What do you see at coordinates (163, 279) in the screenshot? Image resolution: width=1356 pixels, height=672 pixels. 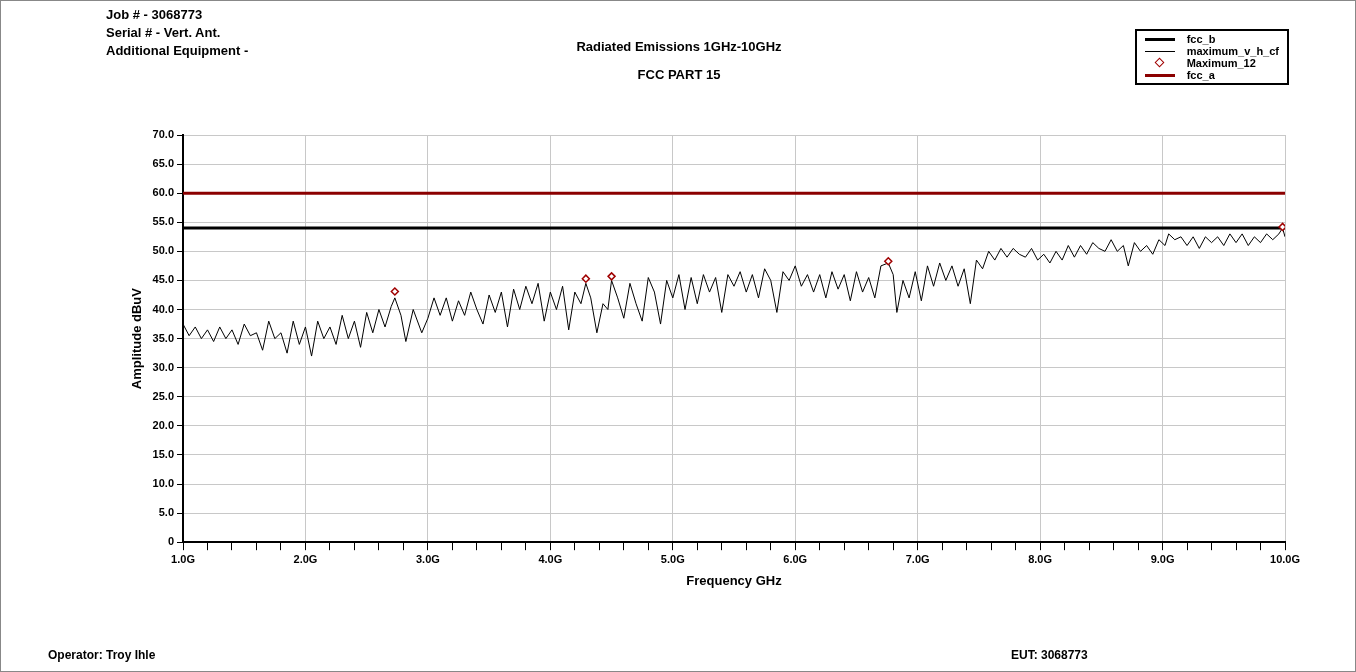 I see `y-tick-label: 45.0` at bounding box center [163, 279].